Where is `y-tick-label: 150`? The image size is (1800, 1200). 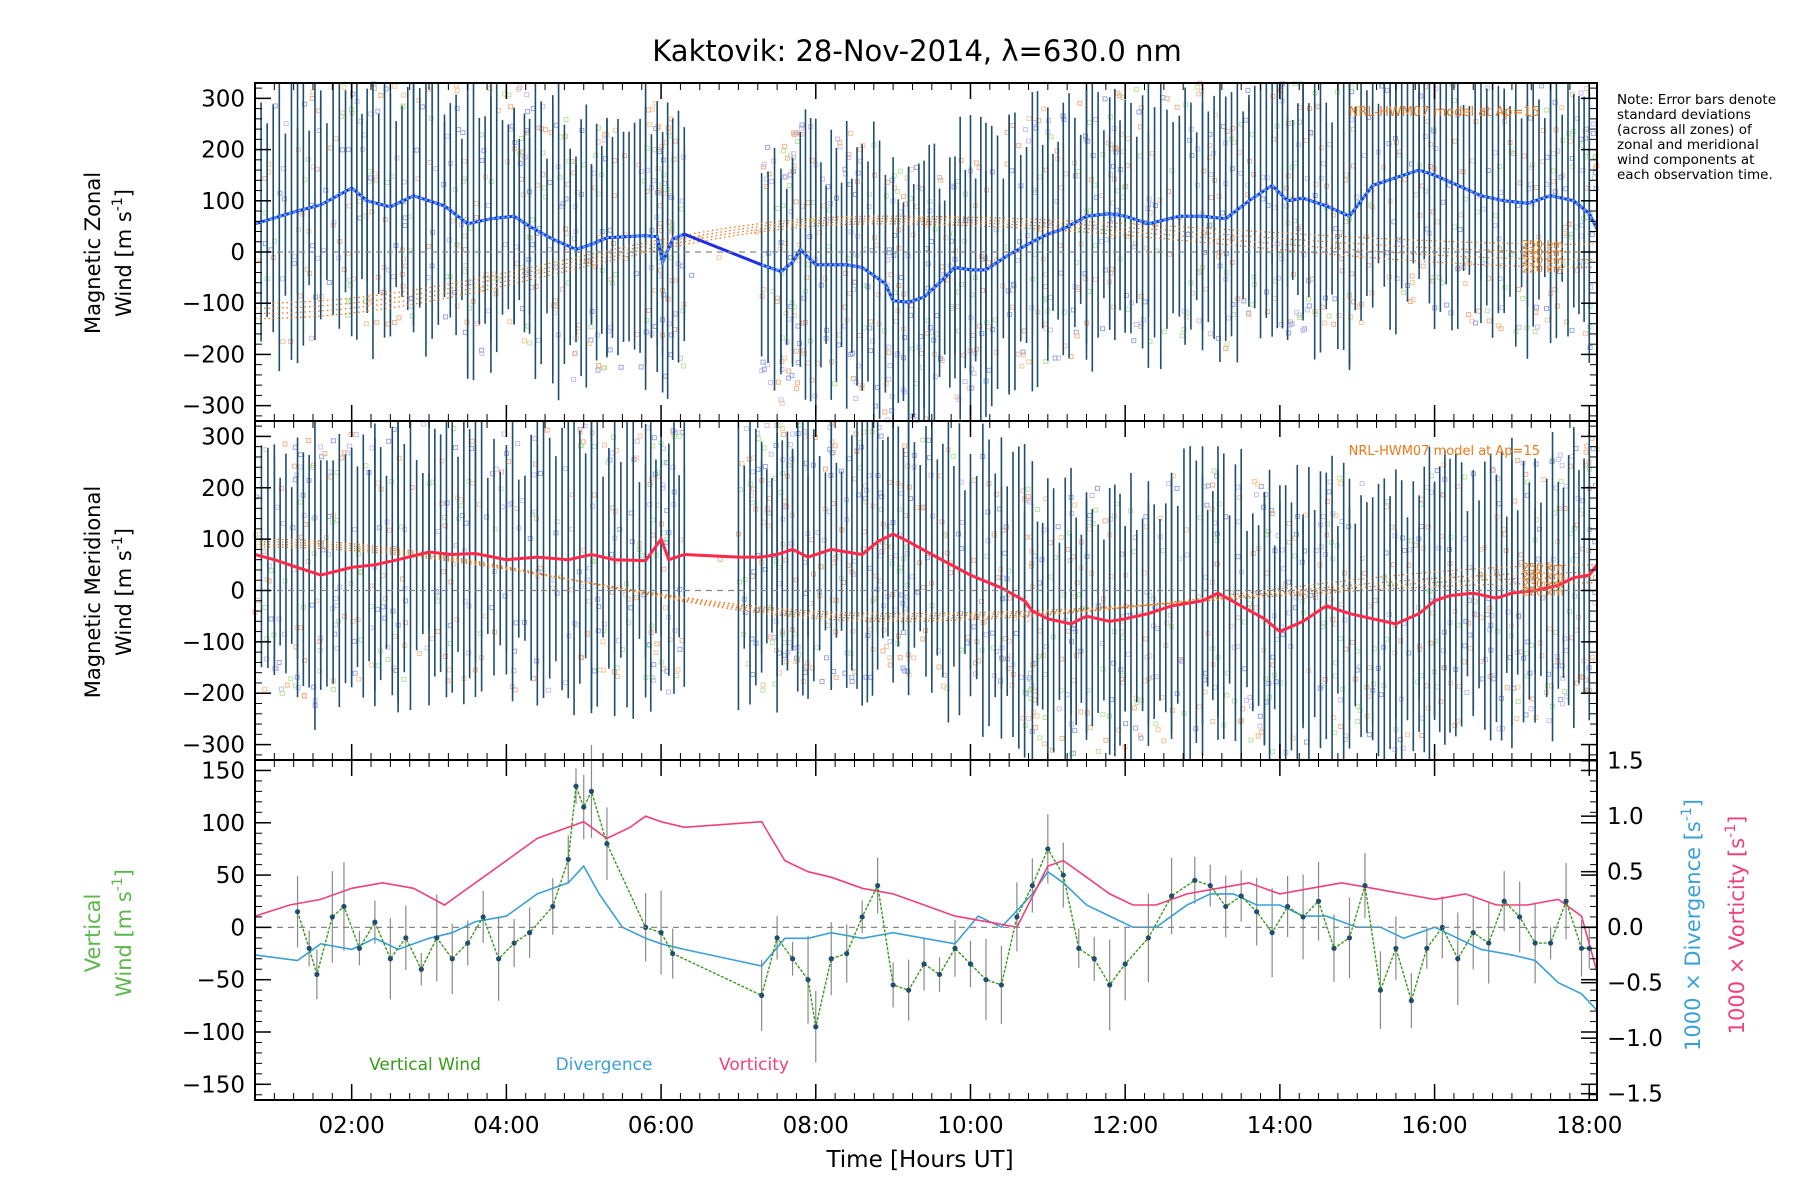
y-tick-label: 150 is located at coordinates (223, 771).